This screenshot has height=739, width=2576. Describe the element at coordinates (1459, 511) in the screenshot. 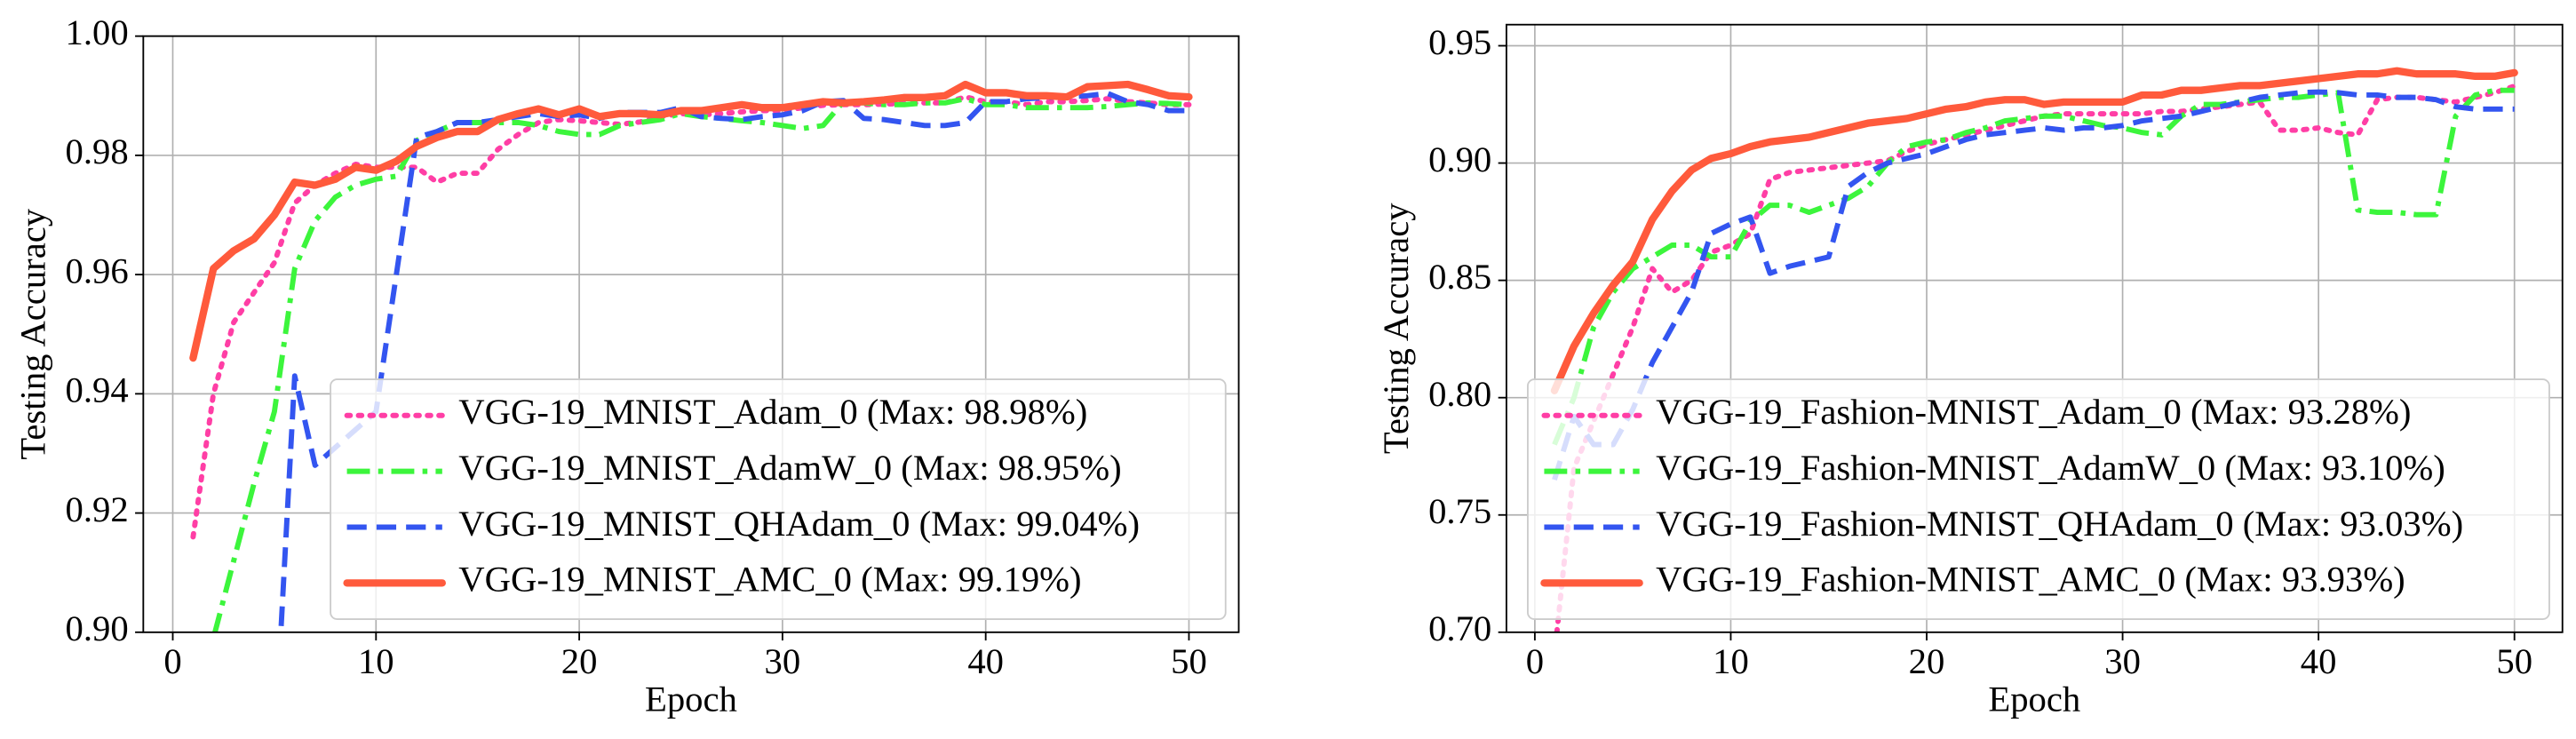

I see `y-tick-label: 0.75` at that location.